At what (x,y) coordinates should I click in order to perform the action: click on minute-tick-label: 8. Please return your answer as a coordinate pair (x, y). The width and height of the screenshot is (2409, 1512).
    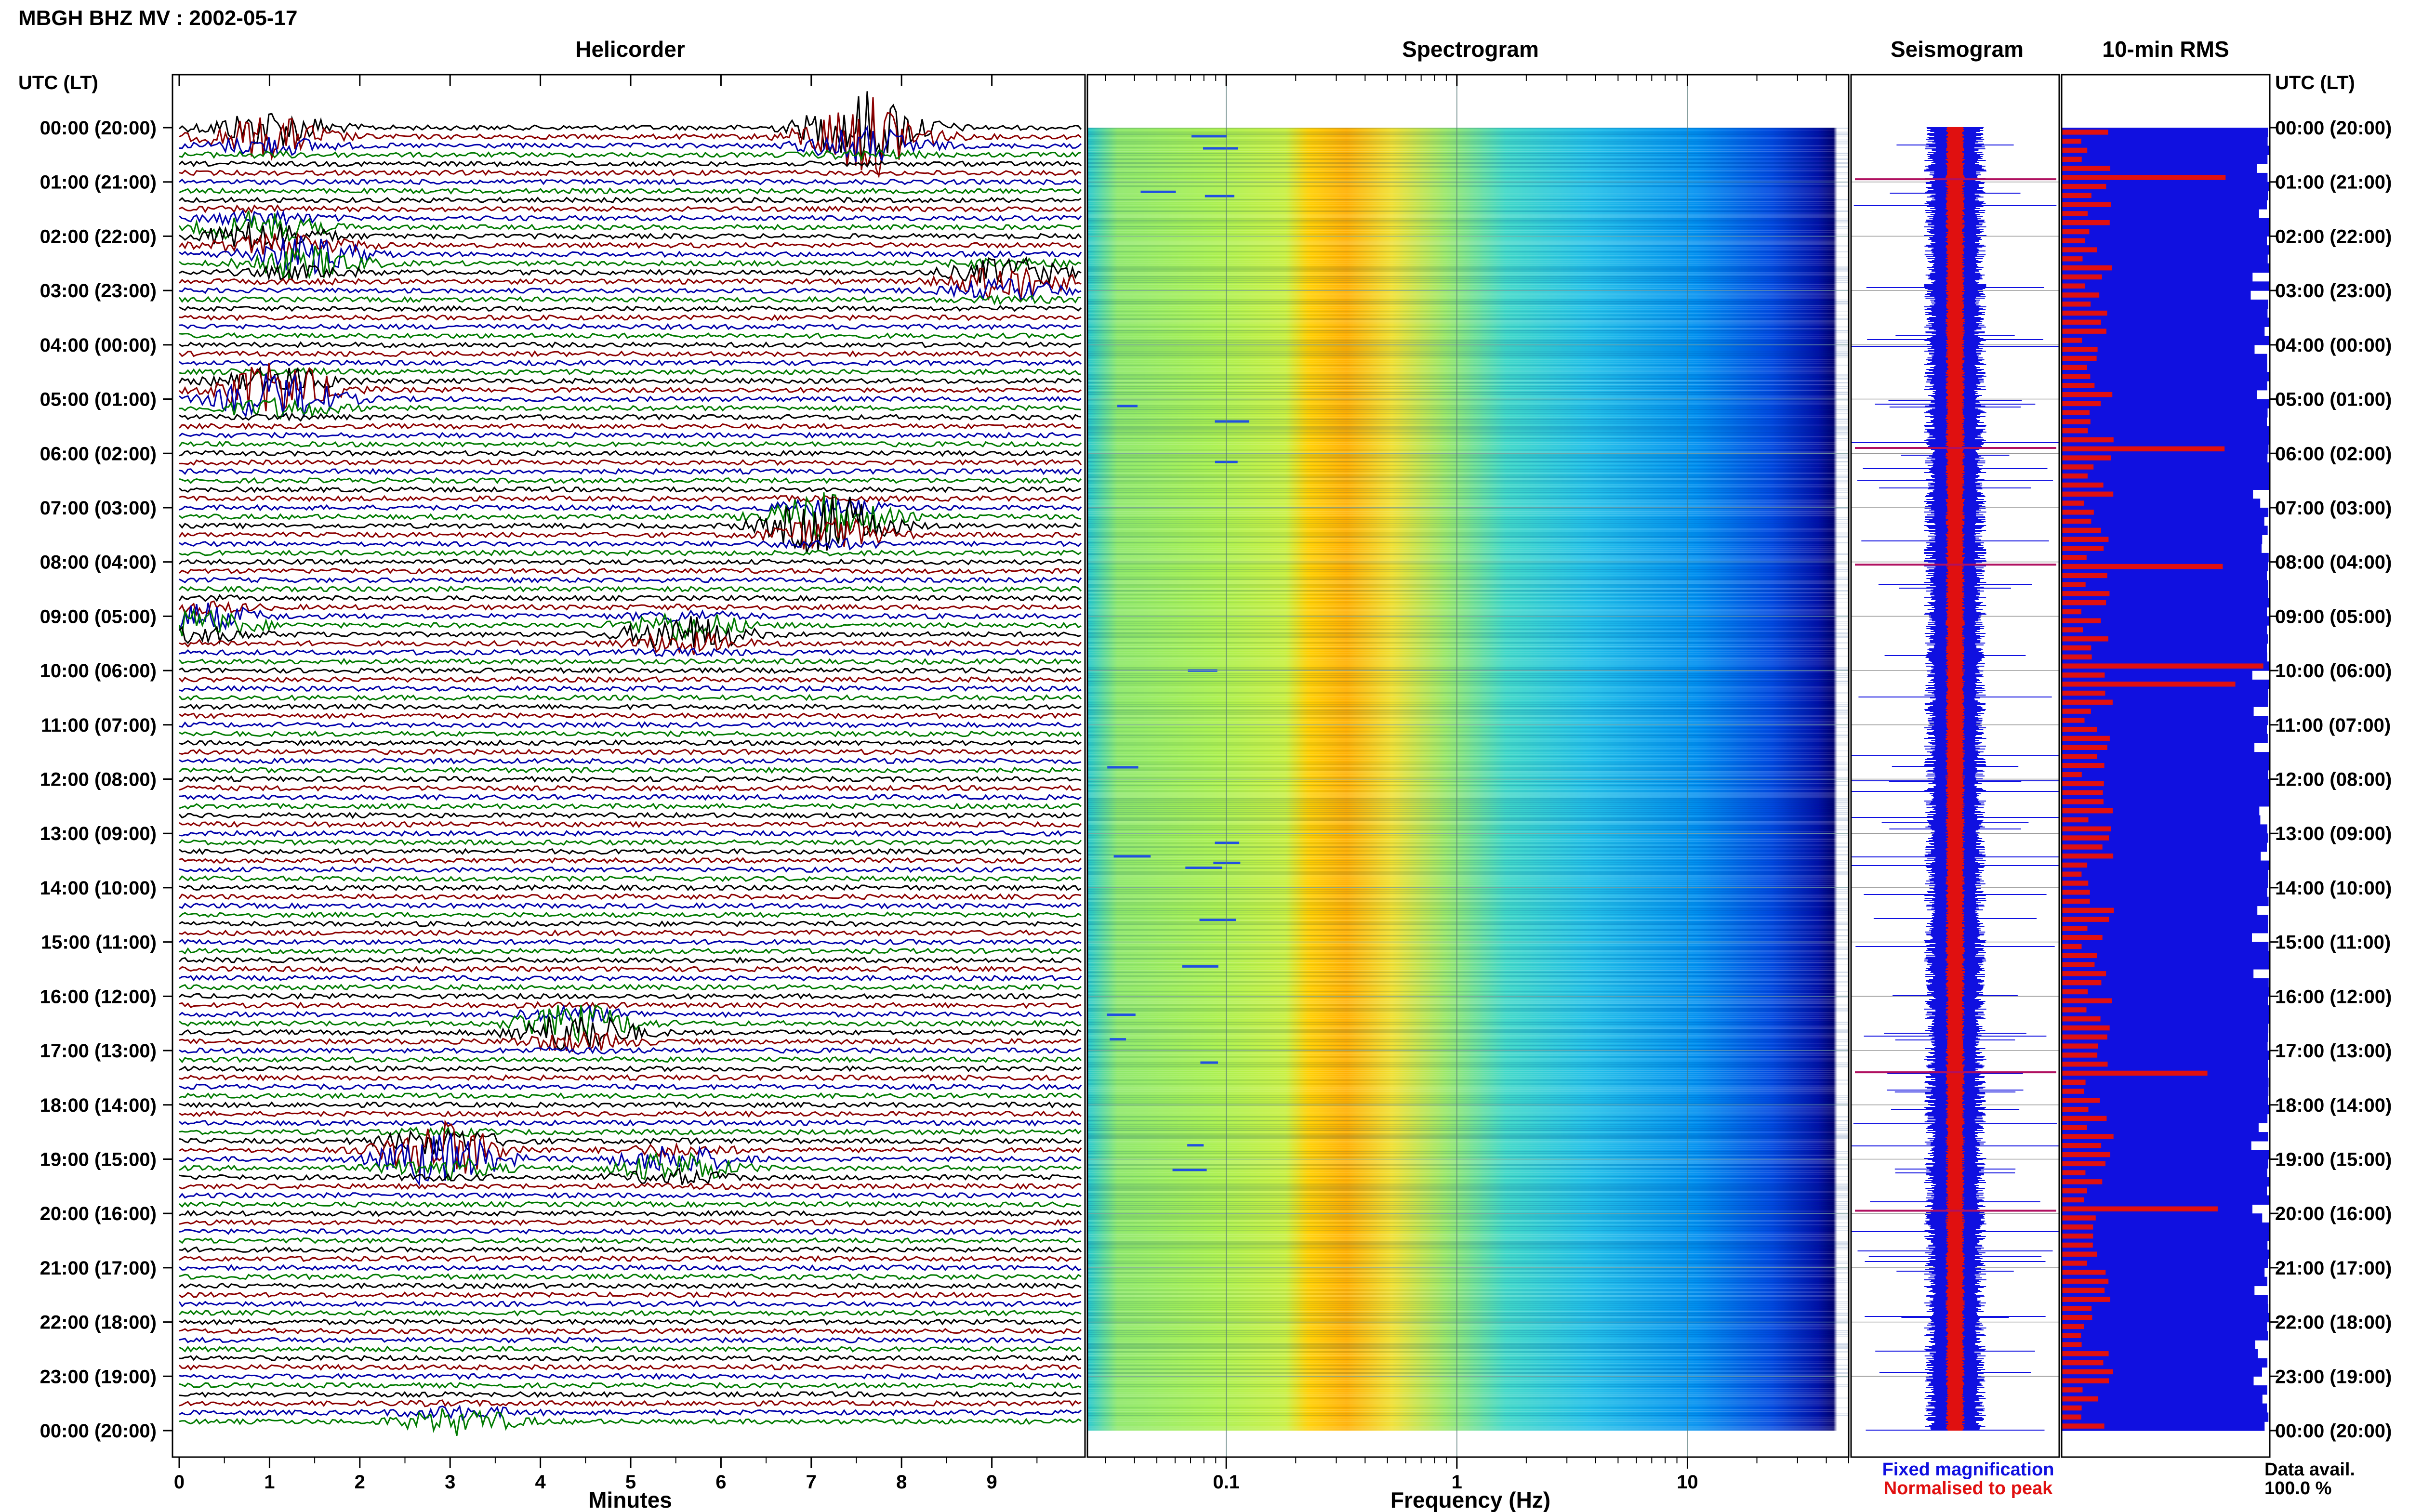
    Looking at the image, I should click on (902, 1482).